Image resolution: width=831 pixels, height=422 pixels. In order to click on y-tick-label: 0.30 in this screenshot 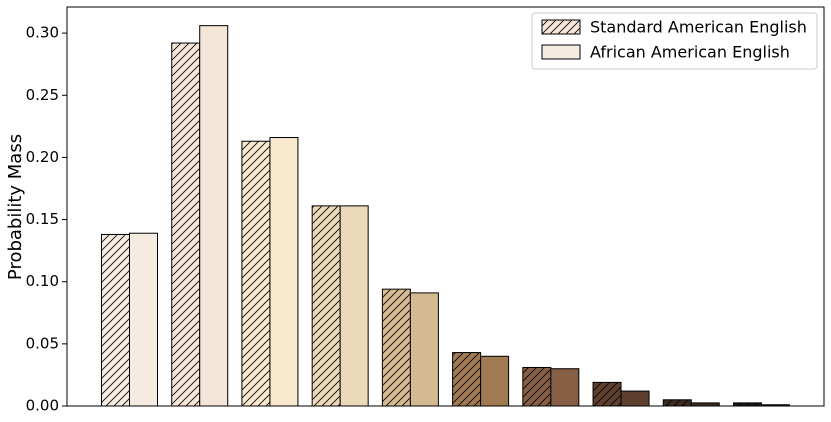, I will do `click(42, 33)`.